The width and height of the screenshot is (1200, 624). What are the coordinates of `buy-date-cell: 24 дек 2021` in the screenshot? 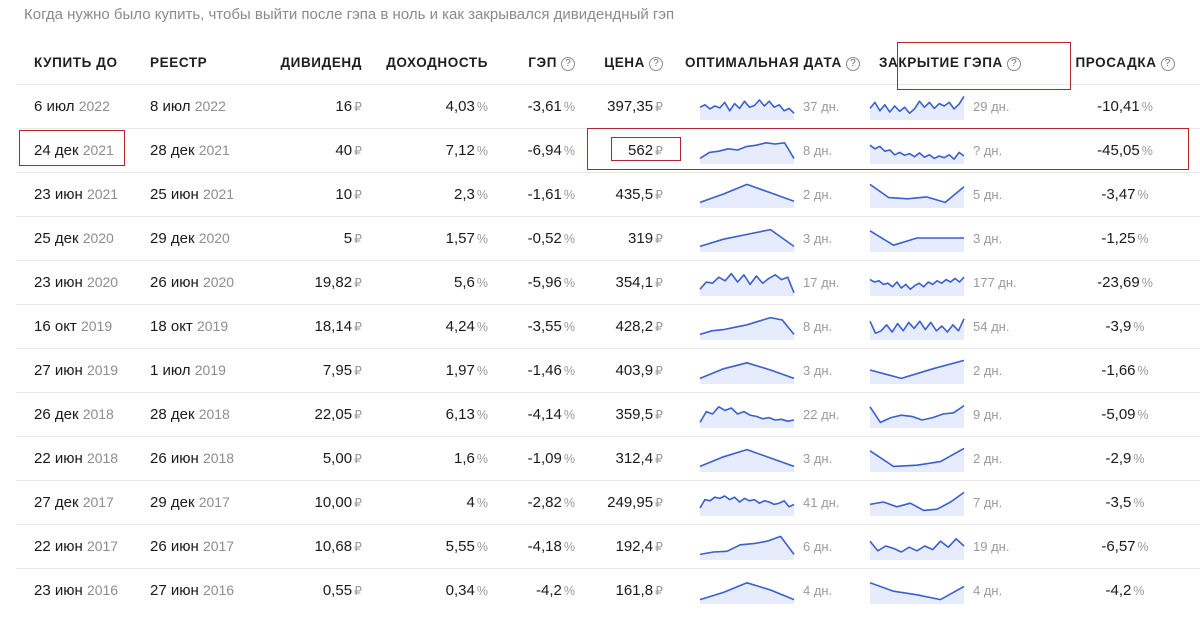 It's located at (74, 149).